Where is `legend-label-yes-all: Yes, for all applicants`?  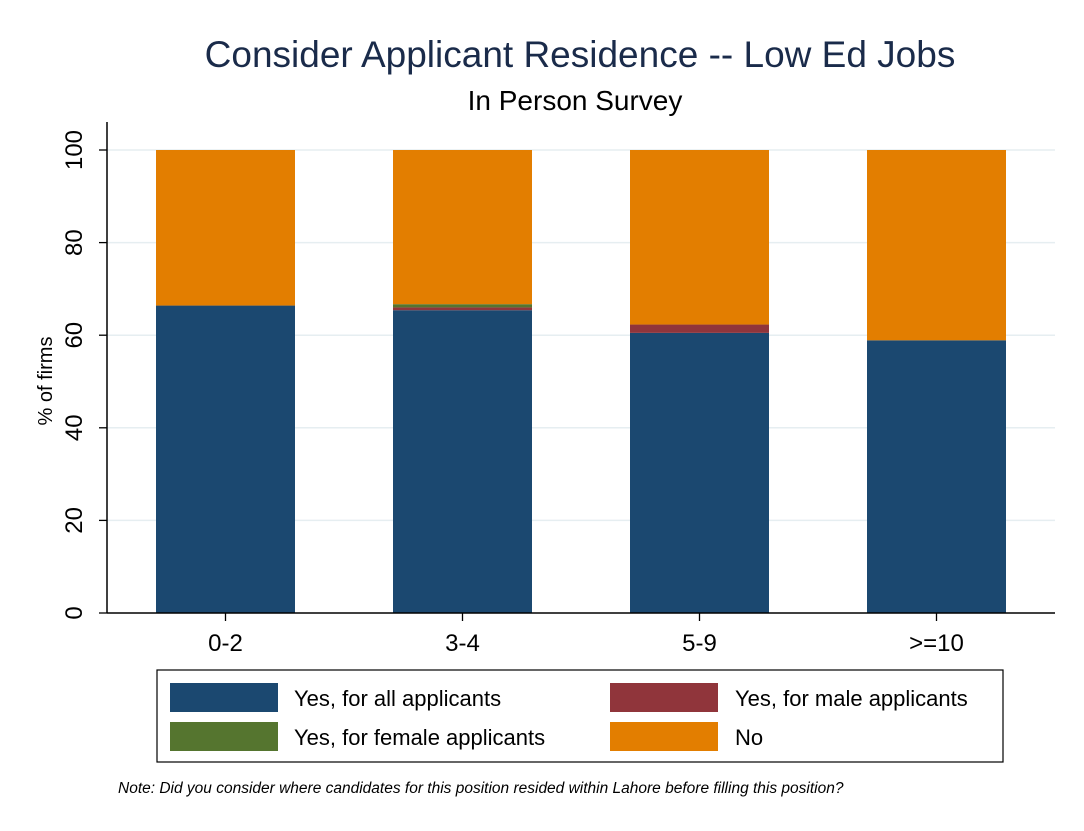 legend-label-yes-all: Yes, for all applicants is located at coordinates (397, 698).